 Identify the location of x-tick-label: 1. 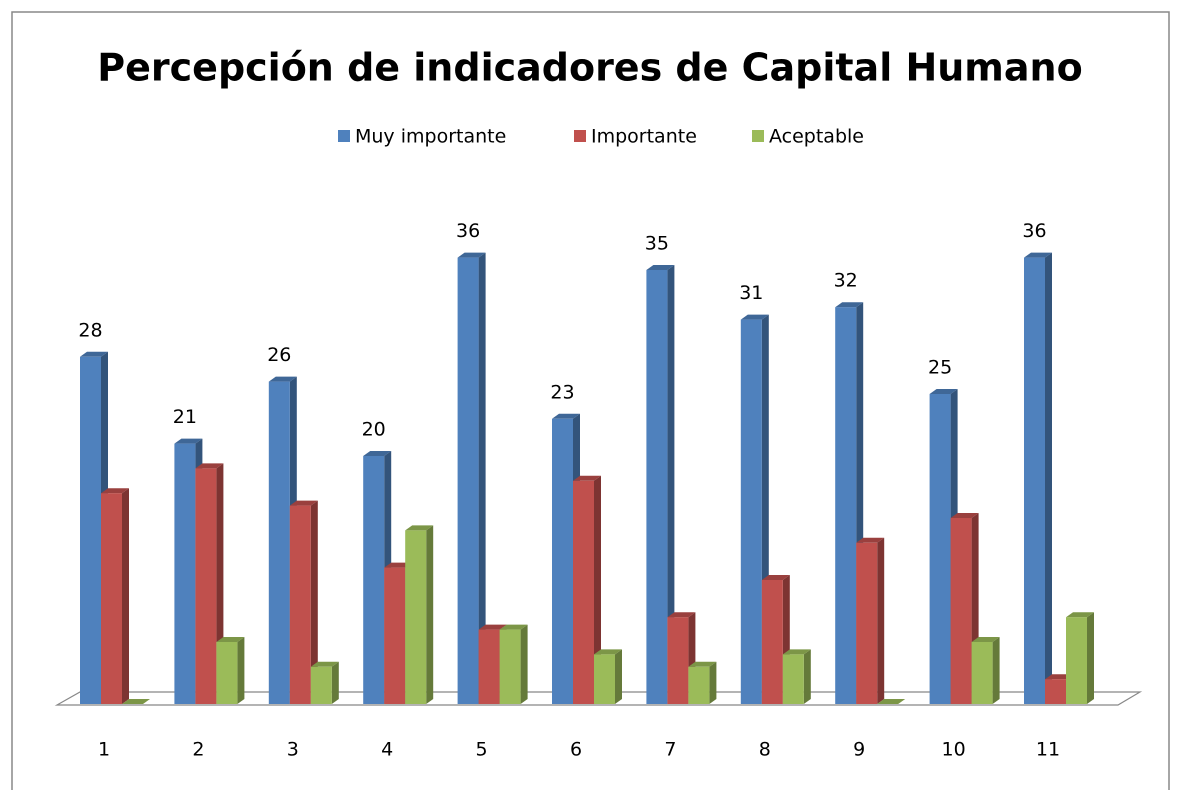
(104, 750).